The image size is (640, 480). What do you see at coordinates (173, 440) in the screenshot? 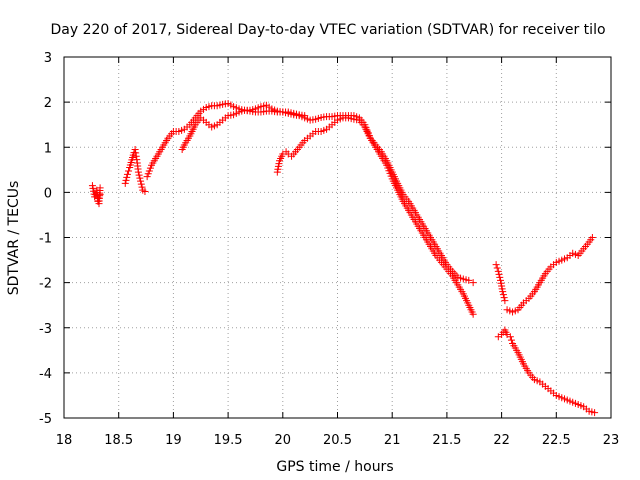
I see `x-tick-label: 19` at bounding box center [173, 440].